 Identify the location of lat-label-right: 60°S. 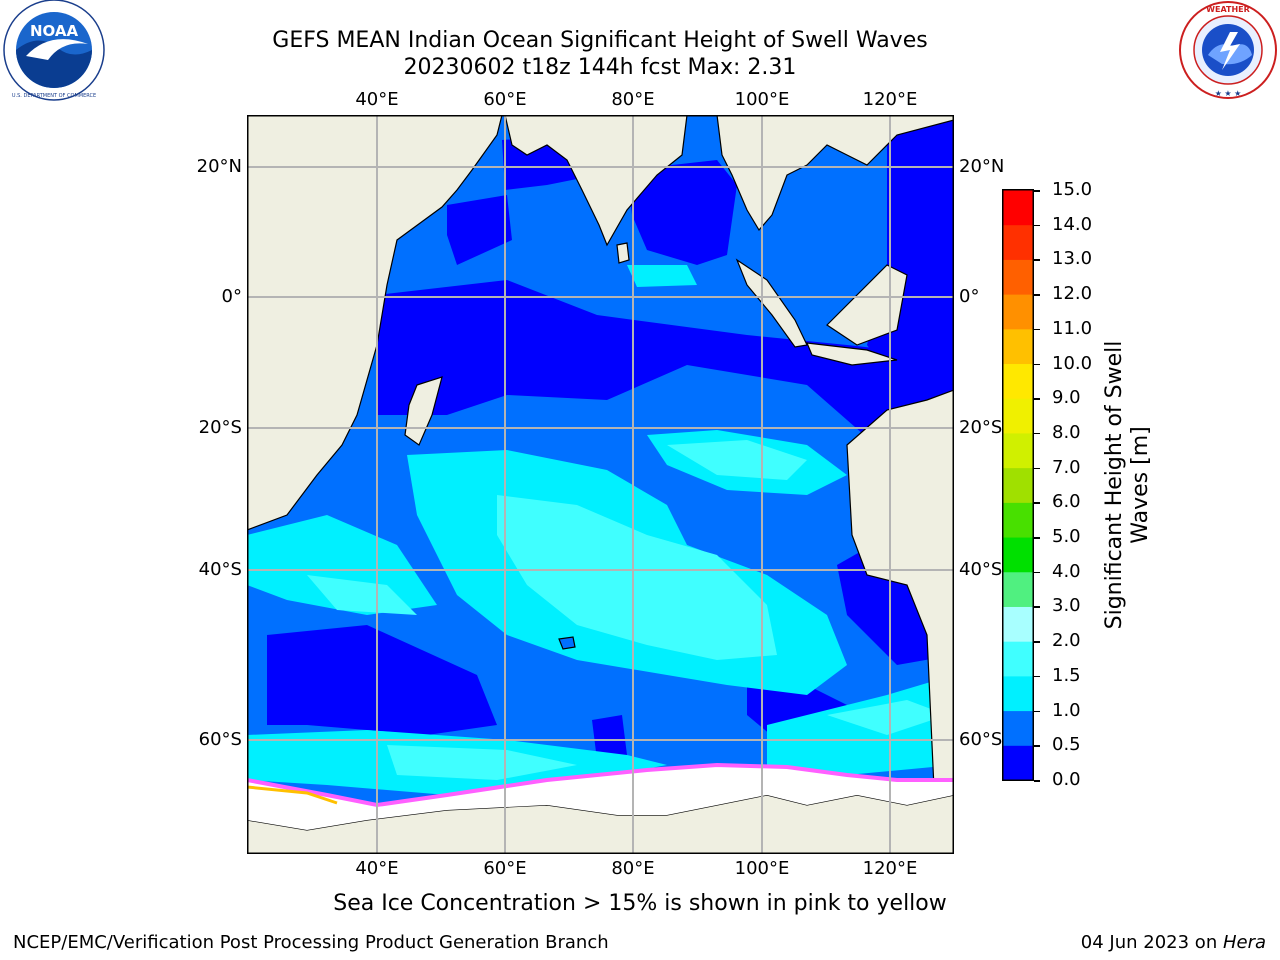
(981, 739).